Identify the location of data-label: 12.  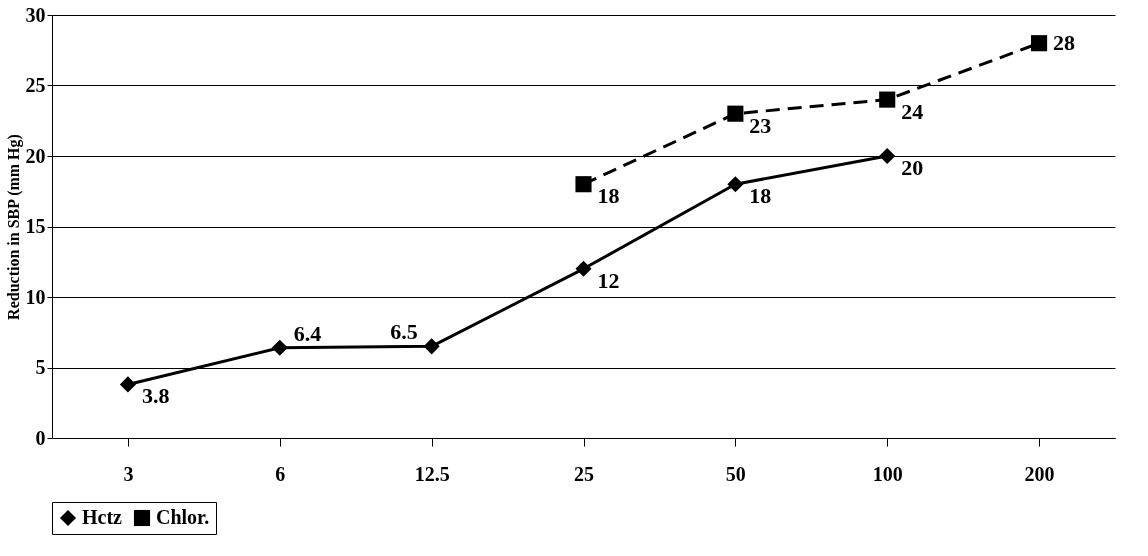
(608, 280).